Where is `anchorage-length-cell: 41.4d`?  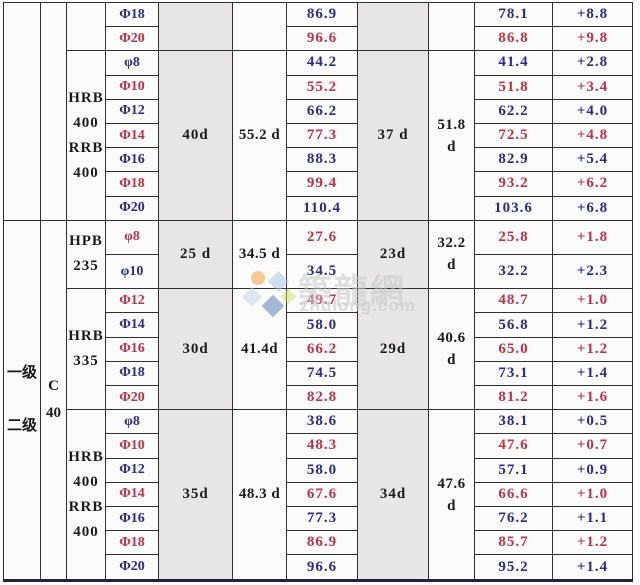
anchorage-length-cell: 41.4d is located at coordinates (259, 349).